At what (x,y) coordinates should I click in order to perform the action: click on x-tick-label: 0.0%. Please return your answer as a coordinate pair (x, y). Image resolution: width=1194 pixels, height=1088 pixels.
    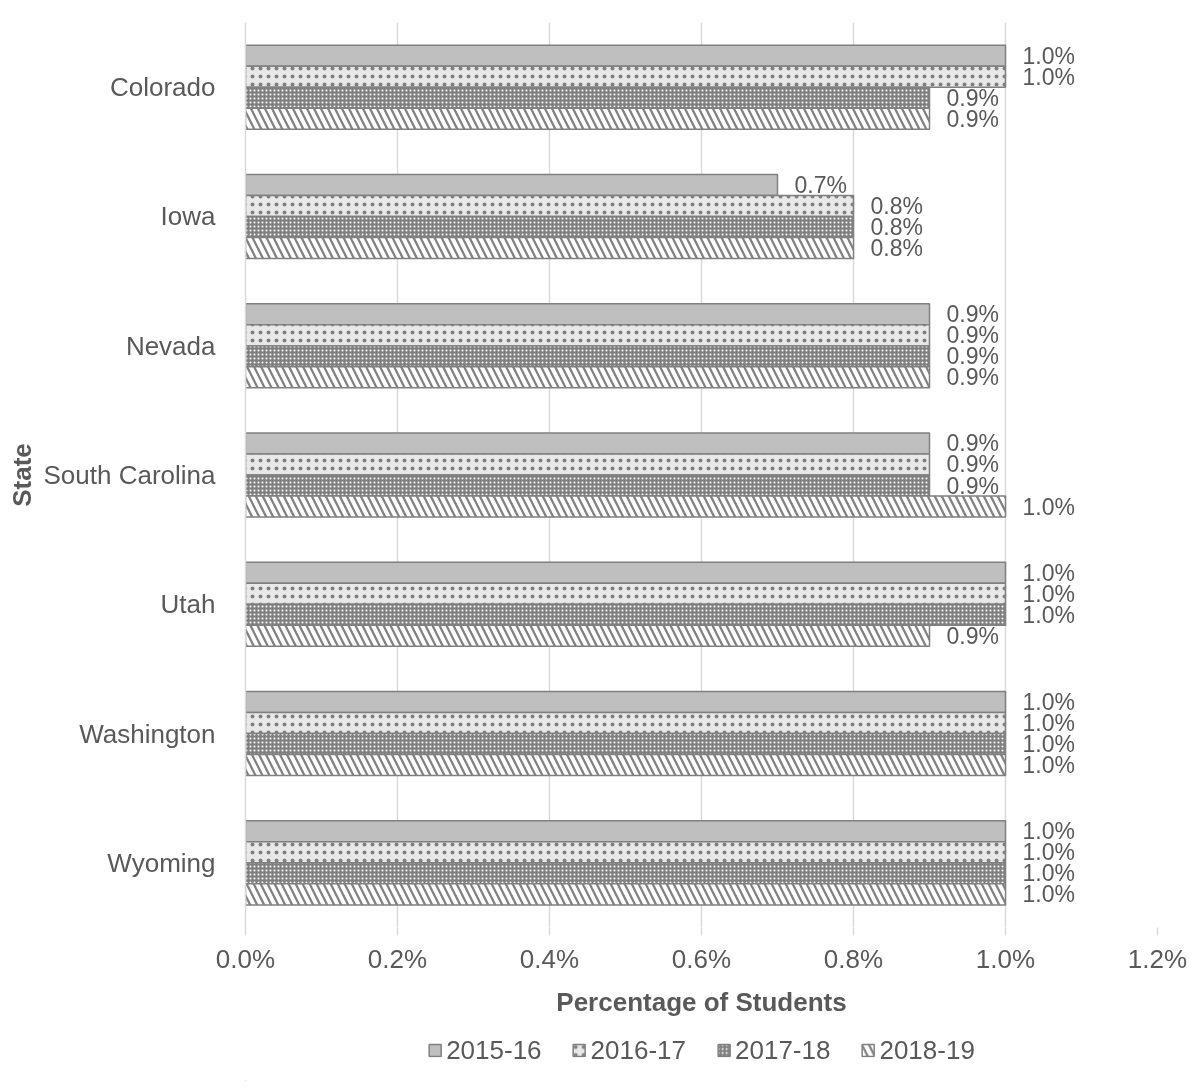
    Looking at the image, I should click on (245, 958).